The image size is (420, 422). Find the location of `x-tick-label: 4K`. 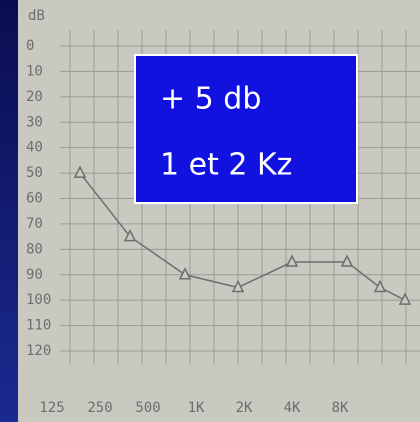

x-tick-label: 4K is located at coordinates (292, 408).